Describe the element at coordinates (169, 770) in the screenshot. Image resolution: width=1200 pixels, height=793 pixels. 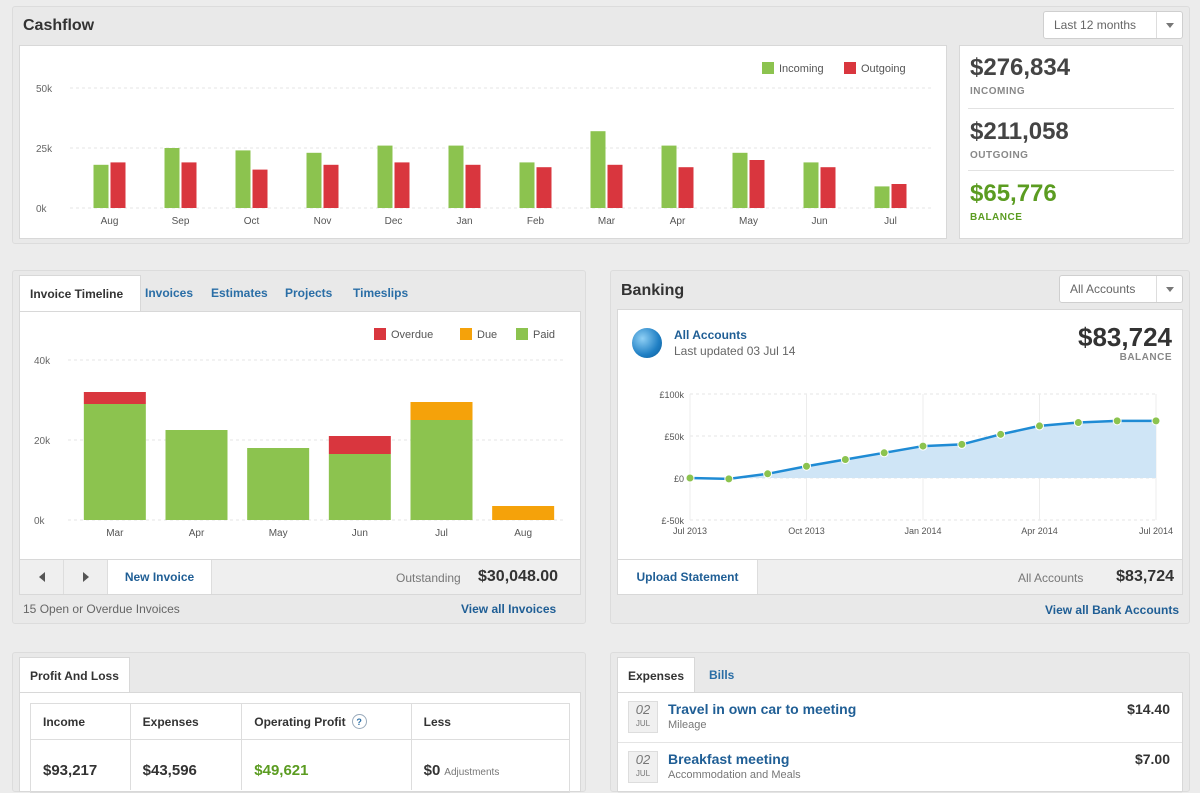
I see `pnl-value: $43,596` at that location.